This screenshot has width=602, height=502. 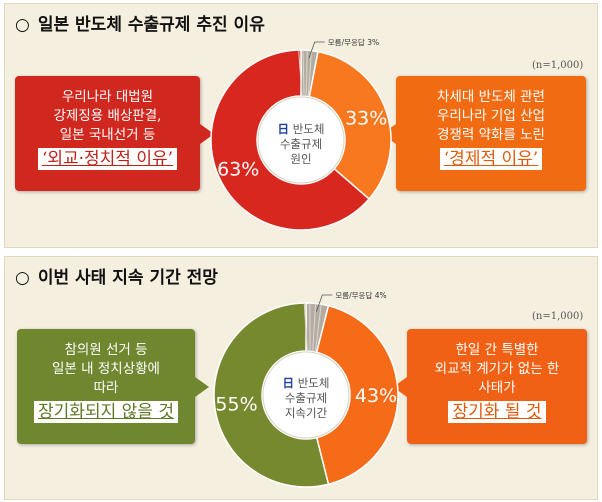 What do you see at coordinates (360, 295) in the screenshot?
I see `other-label: 모름/무응답 4%` at bounding box center [360, 295].